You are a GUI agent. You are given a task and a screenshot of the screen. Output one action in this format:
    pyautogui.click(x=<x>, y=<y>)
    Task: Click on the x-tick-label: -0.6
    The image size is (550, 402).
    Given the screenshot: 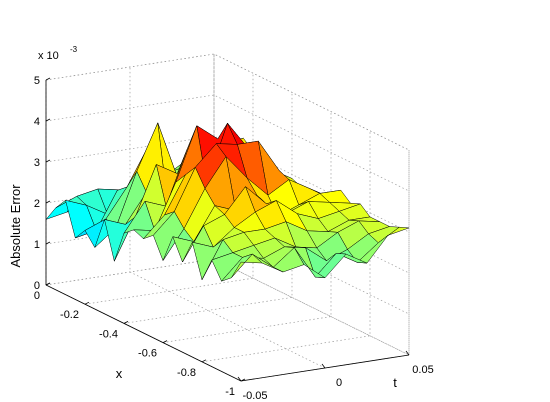 What is the action you would take?
    pyautogui.click(x=147, y=354)
    